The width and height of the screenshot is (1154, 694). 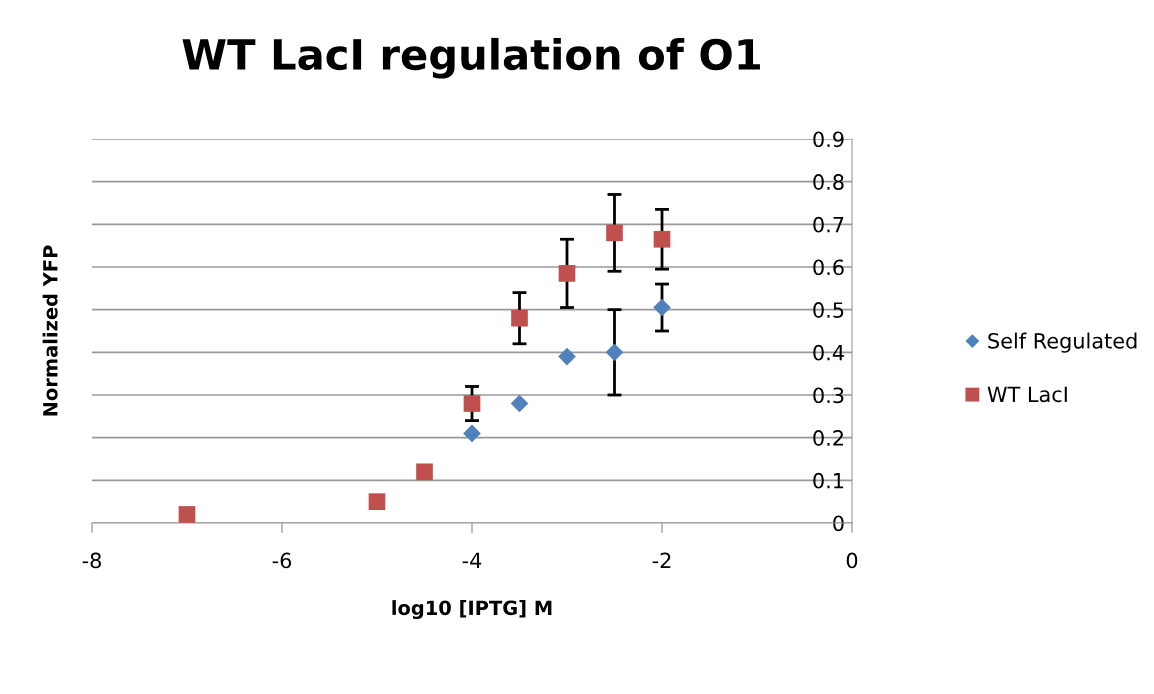 What do you see at coordinates (828, 267) in the screenshot?
I see `y-tick-label: 0.6` at bounding box center [828, 267].